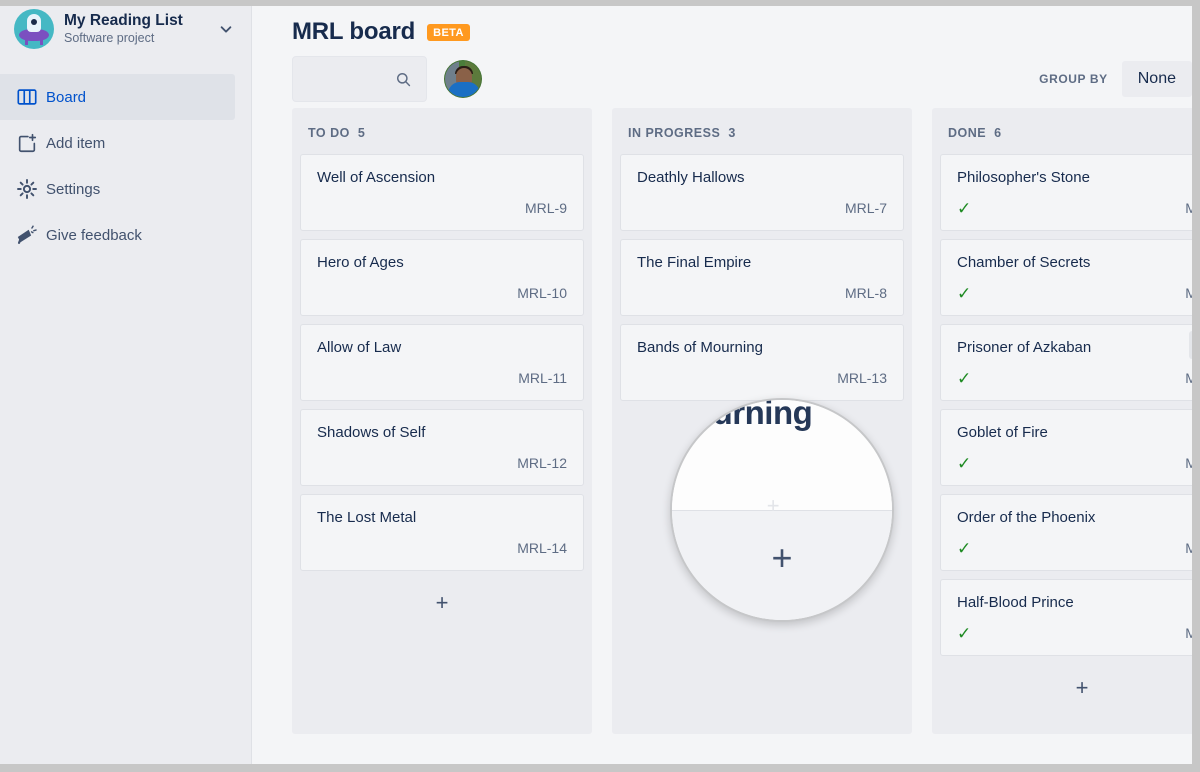 The image size is (1200, 772). I want to click on column-header: TO DO 5, so click(442, 131).